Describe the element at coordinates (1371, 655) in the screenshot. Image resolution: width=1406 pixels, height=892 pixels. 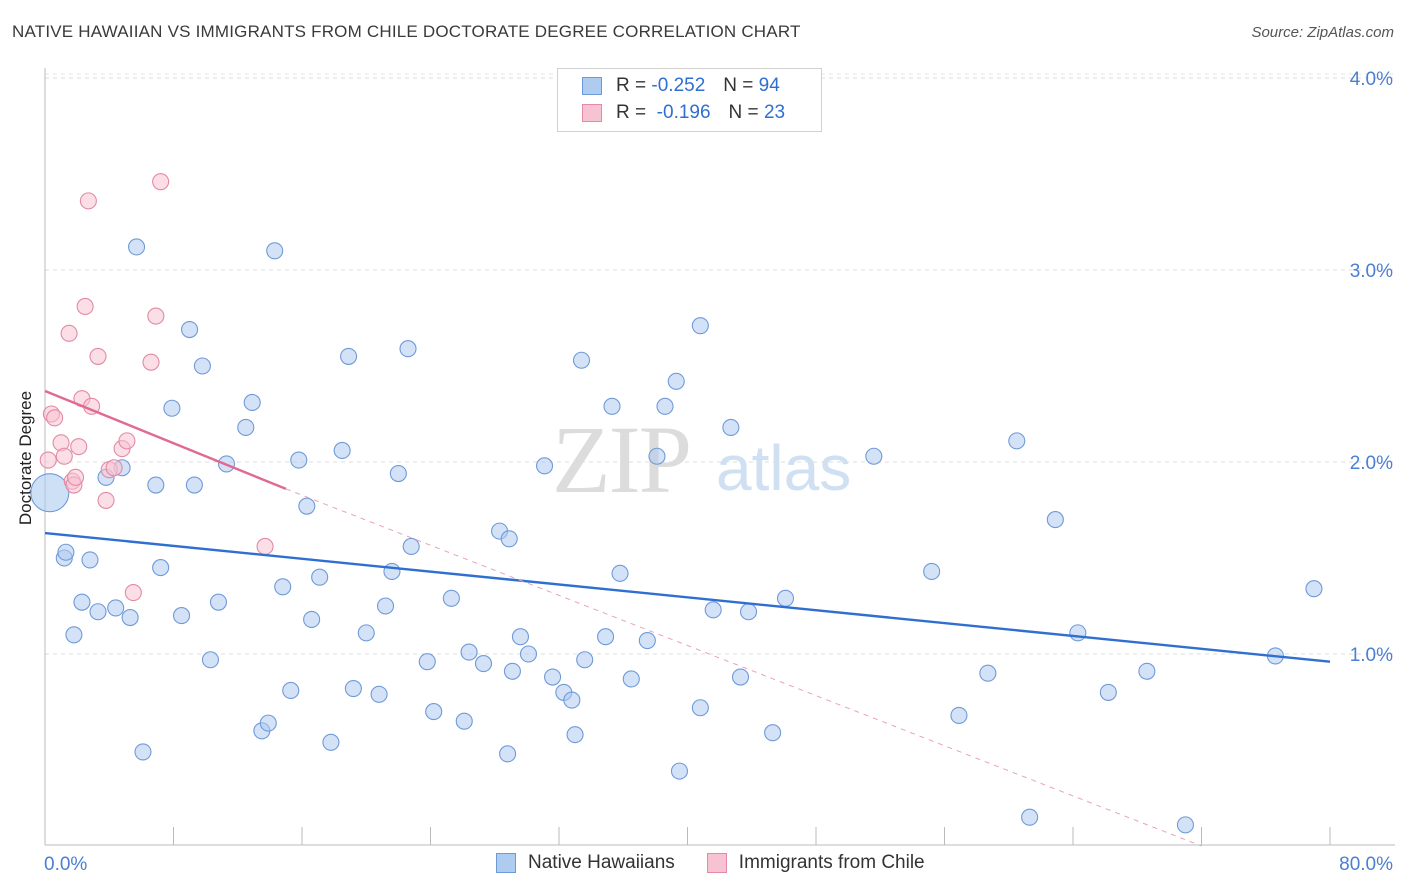
I see `y-tick-label: 1.0%` at that location.